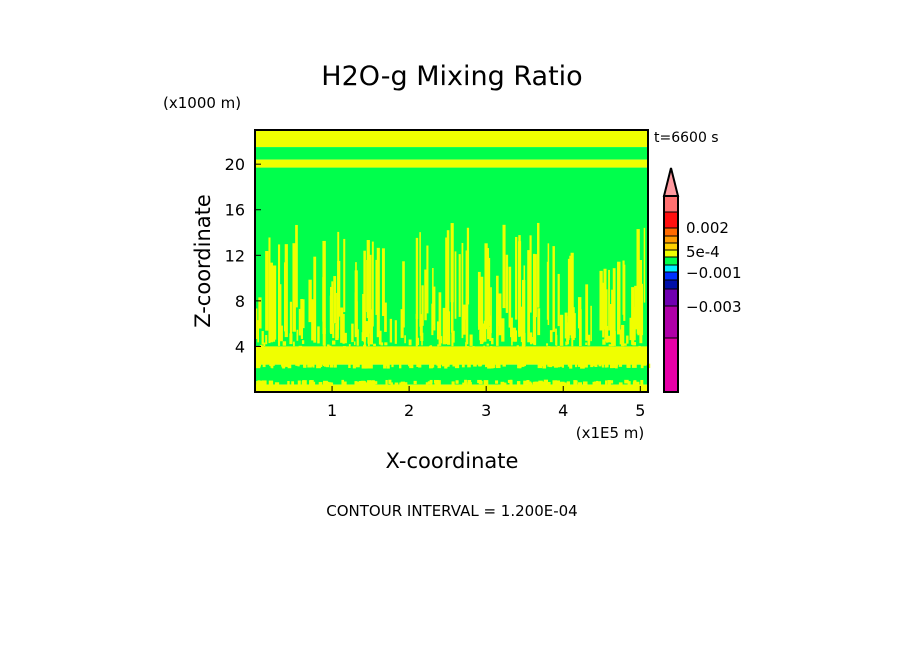 Image resolution: width=904 pixels, height=654 pixels. Describe the element at coordinates (235, 255) in the screenshot. I see `y-tick-label: 12` at that location.